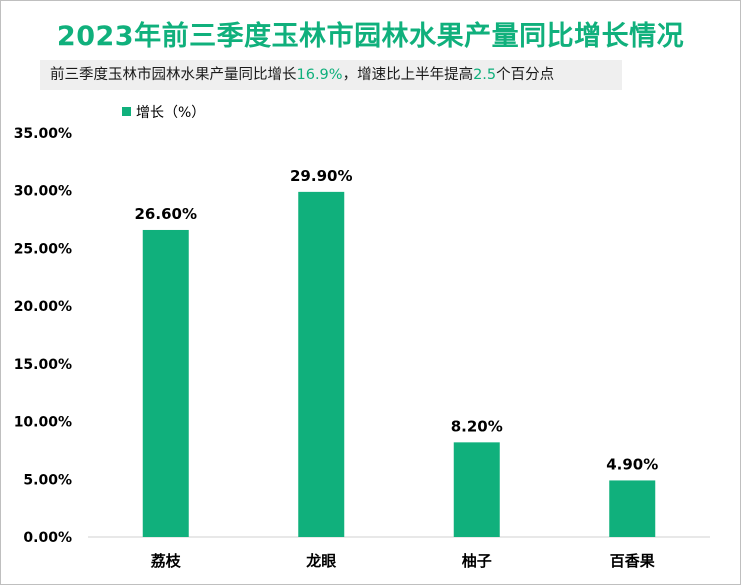 The width and height of the screenshot is (741, 585). Describe the element at coordinates (43, 192) in the screenshot. I see `y-tick-label: 30.00%` at that location.